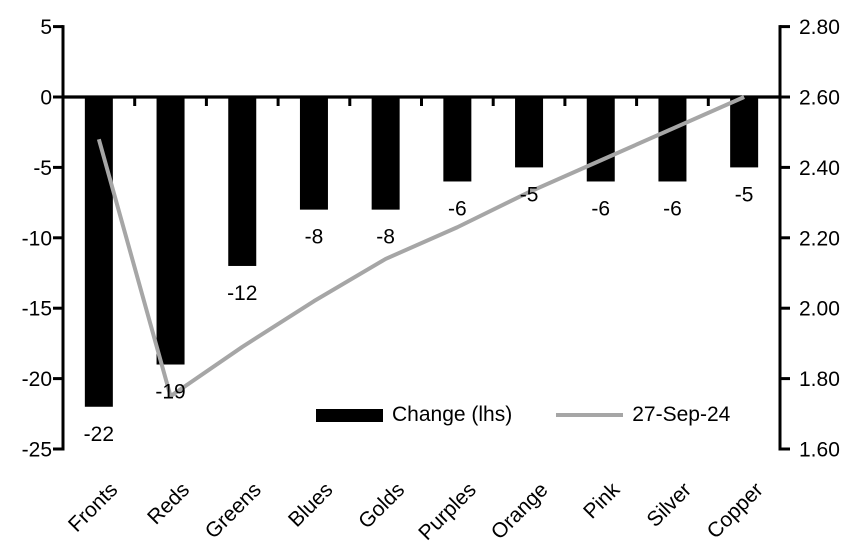  Describe the element at coordinates (381, 505) in the screenshot. I see `category-label-golds: Golds` at that location.